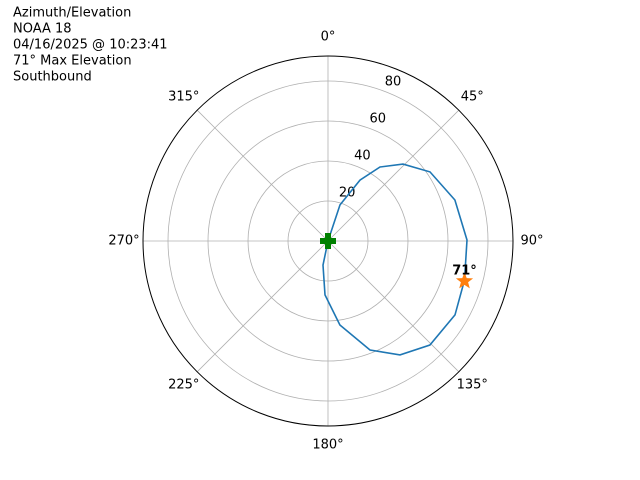 The height and width of the screenshot is (480, 640). Describe the element at coordinates (72, 61) in the screenshot. I see `title-line: 71° Max Elevation` at that location.